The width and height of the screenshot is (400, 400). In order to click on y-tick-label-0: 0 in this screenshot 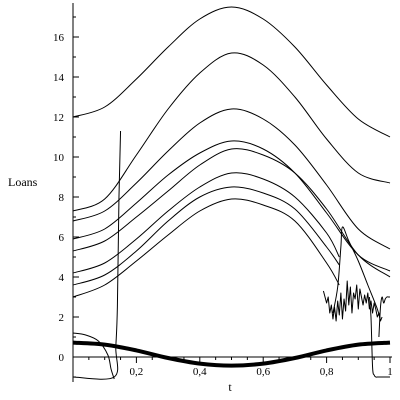, I will do `click(62, 358)`.